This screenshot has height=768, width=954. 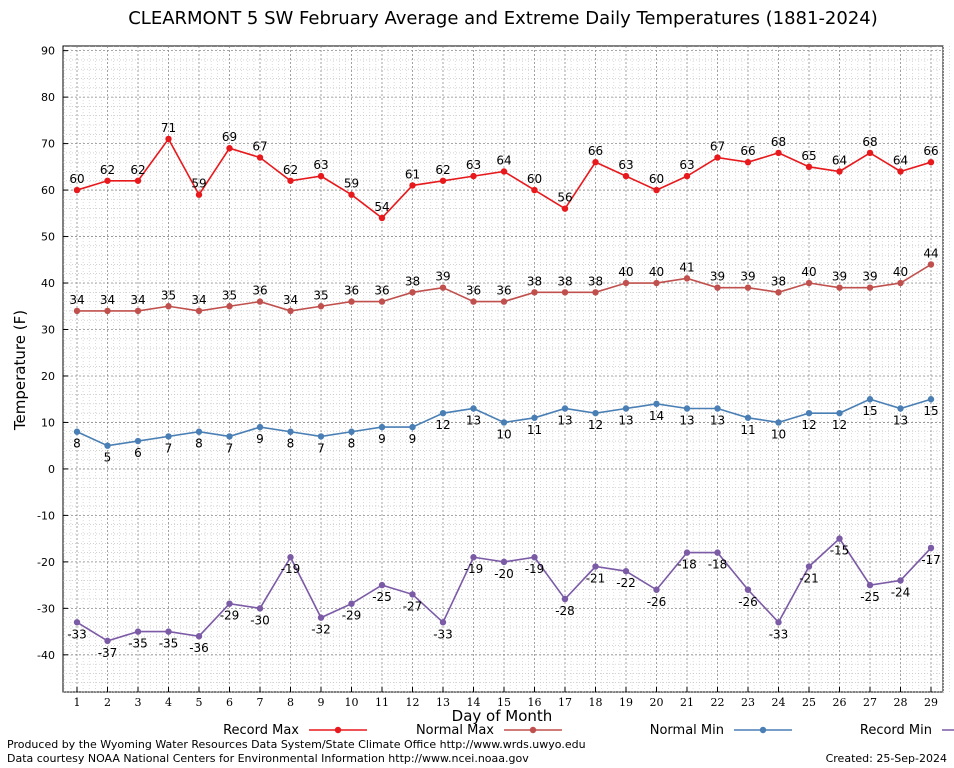 I want to click on normal-min-data-label: 5, so click(x=108, y=458).